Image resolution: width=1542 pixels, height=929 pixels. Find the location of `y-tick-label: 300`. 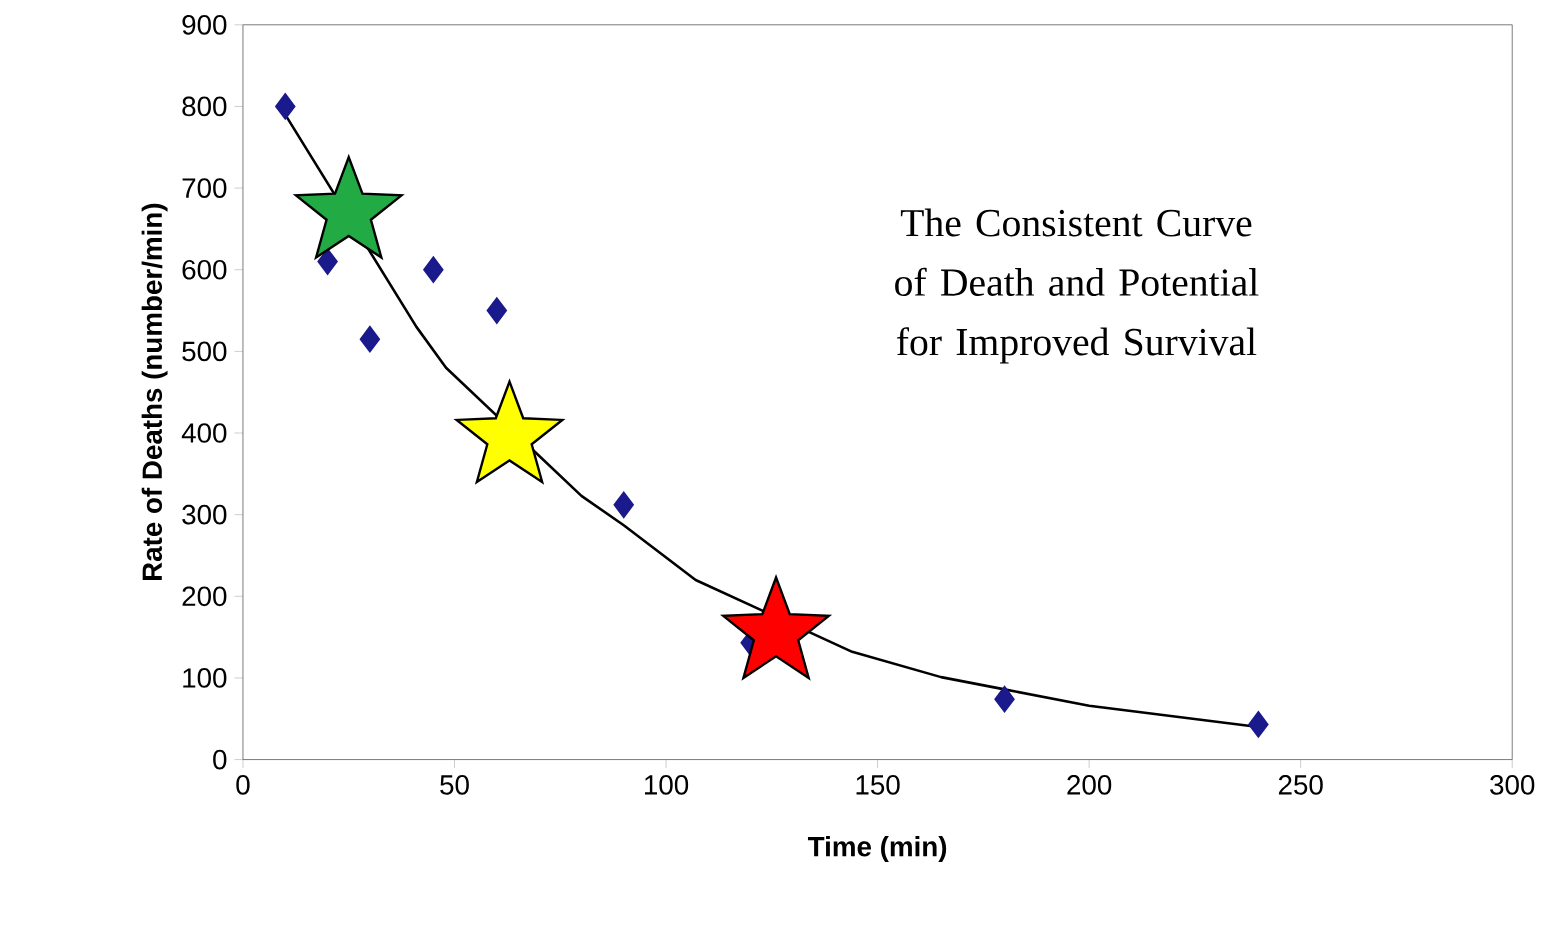

y-tick-label: 300 is located at coordinates (204, 514).